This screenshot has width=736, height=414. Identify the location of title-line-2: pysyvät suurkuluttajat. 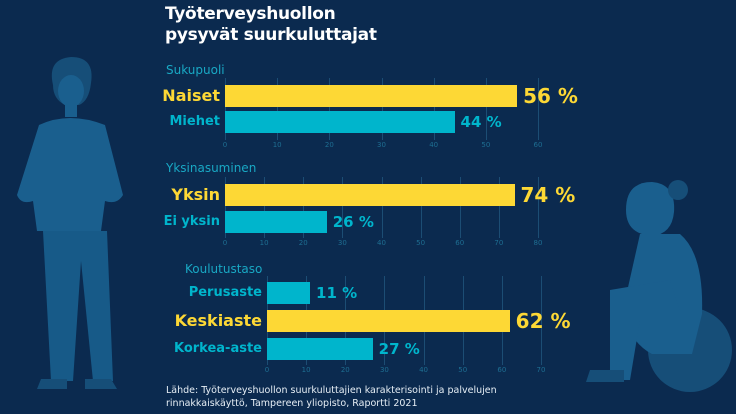
(271, 35).